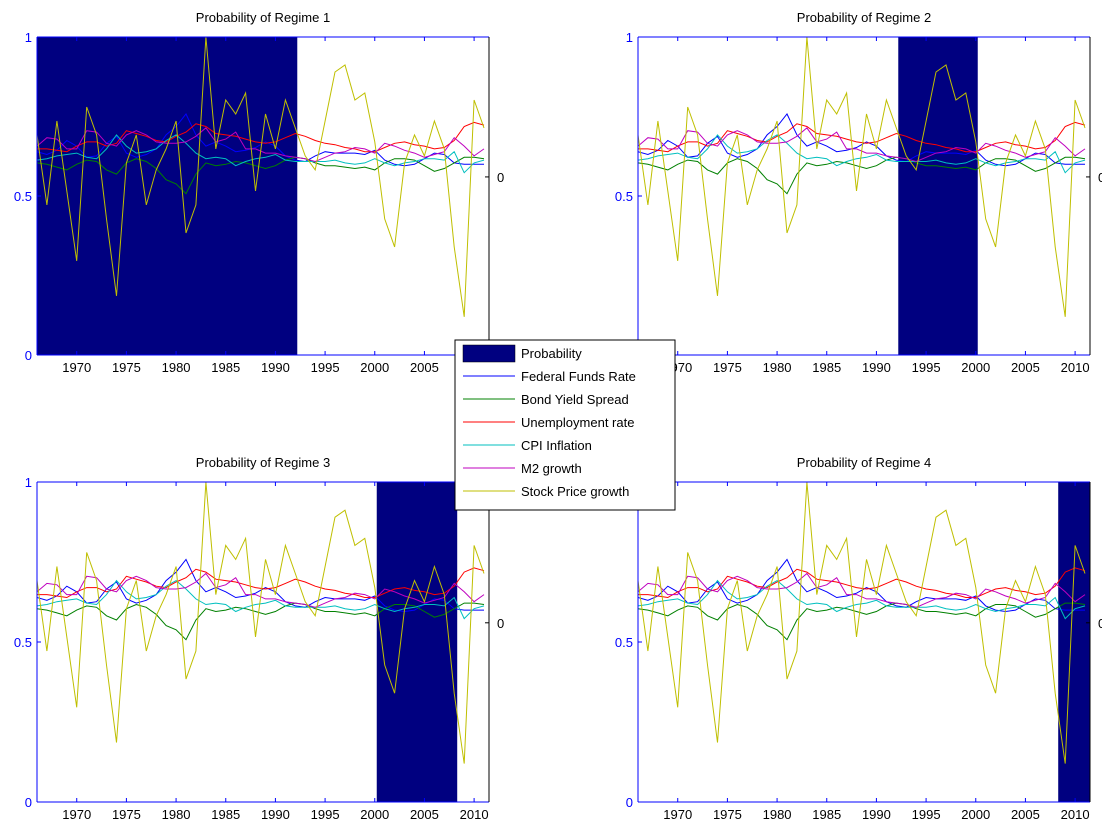 This screenshot has height=829, width=1102. Describe the element at coordinates (551, 353) in the screenshot. I see `legend-label-probability: Probability` at that location.